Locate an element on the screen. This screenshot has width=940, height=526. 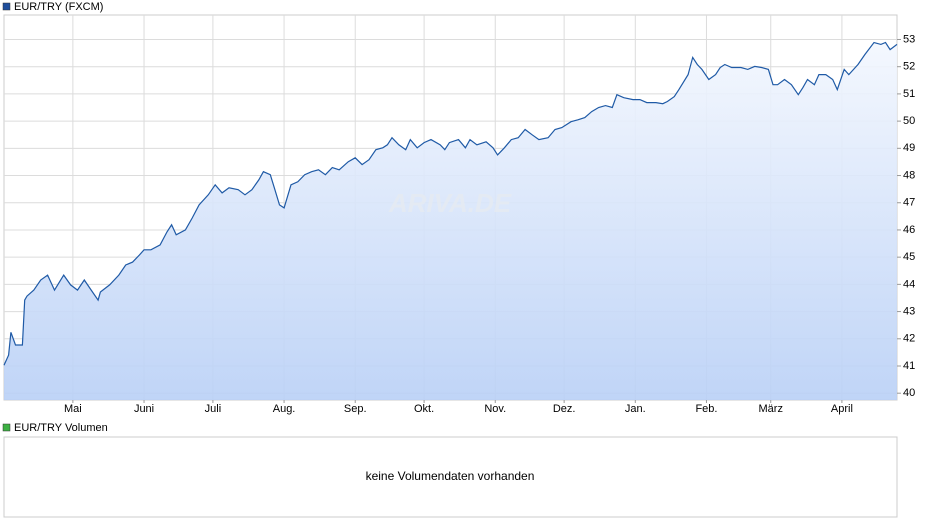
x-tick-label: März is located at coordinates (771, 409).